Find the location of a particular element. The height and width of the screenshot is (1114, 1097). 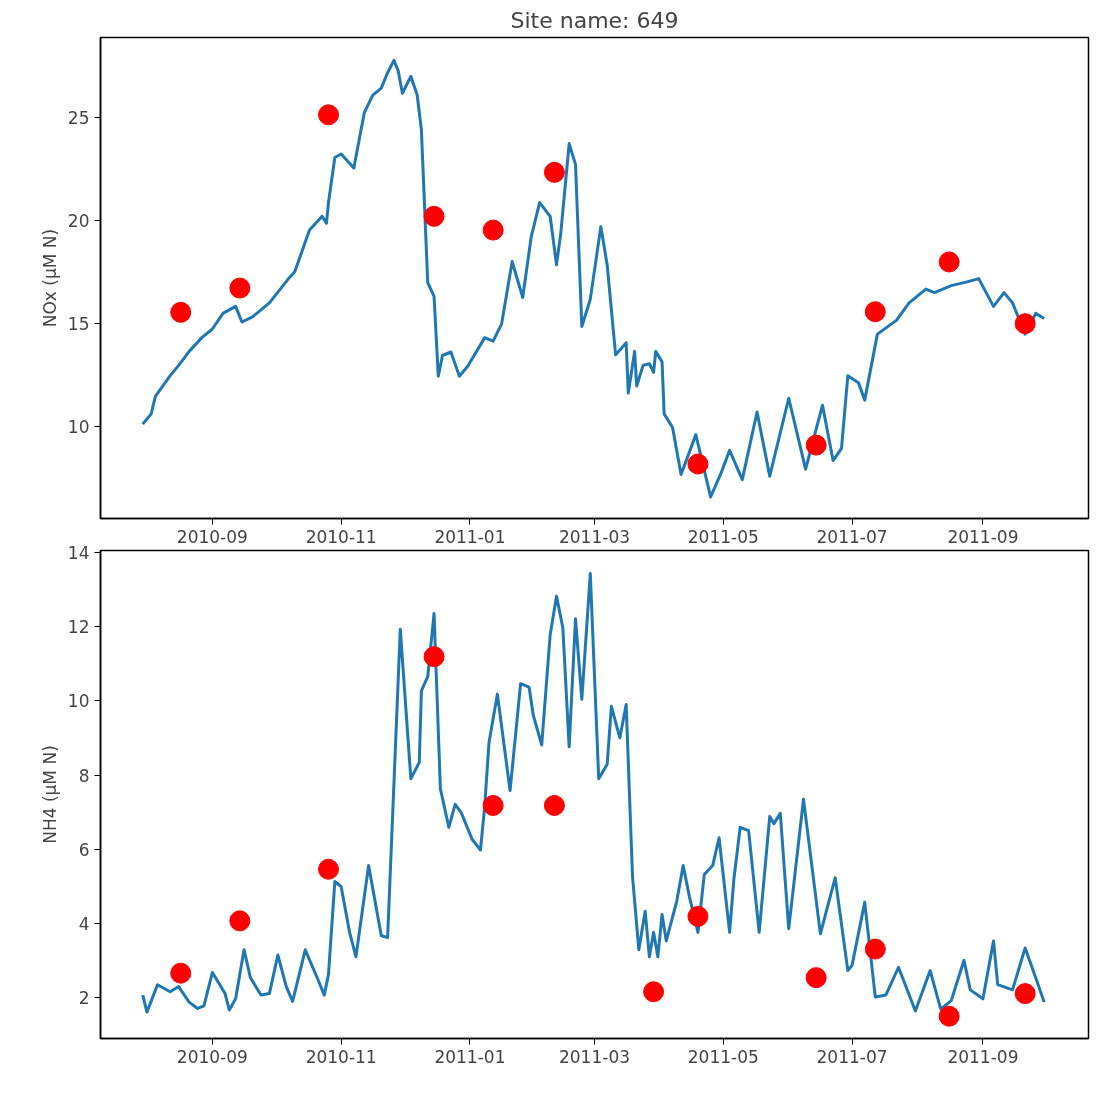

y-tick-label: 2 is located at coordinates (84, 998).